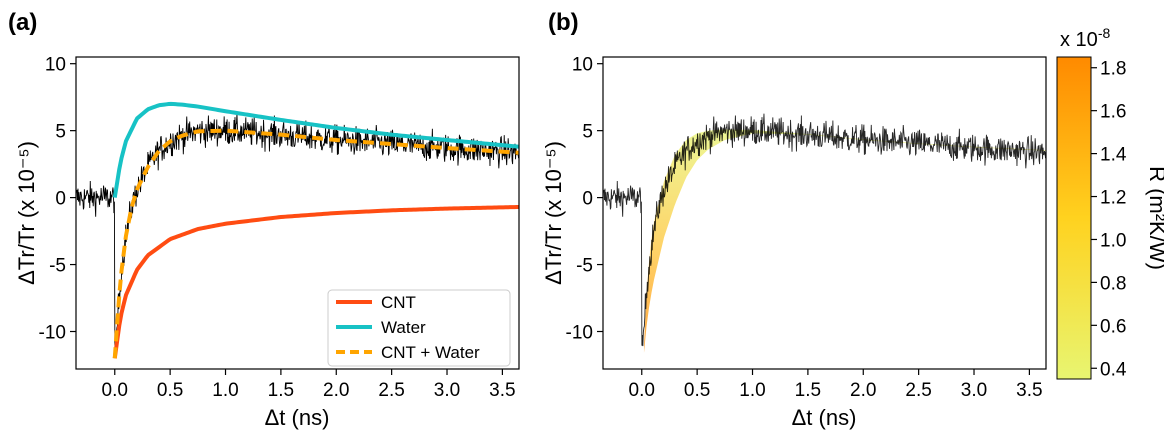 The width and height of the screenshot is (1164, 435). Describe the element at coordinates (553, 213) in the screenshot. I see `panel-b-ylabel: ΔTr/Tr (x 10⁻⁵)` at that location.